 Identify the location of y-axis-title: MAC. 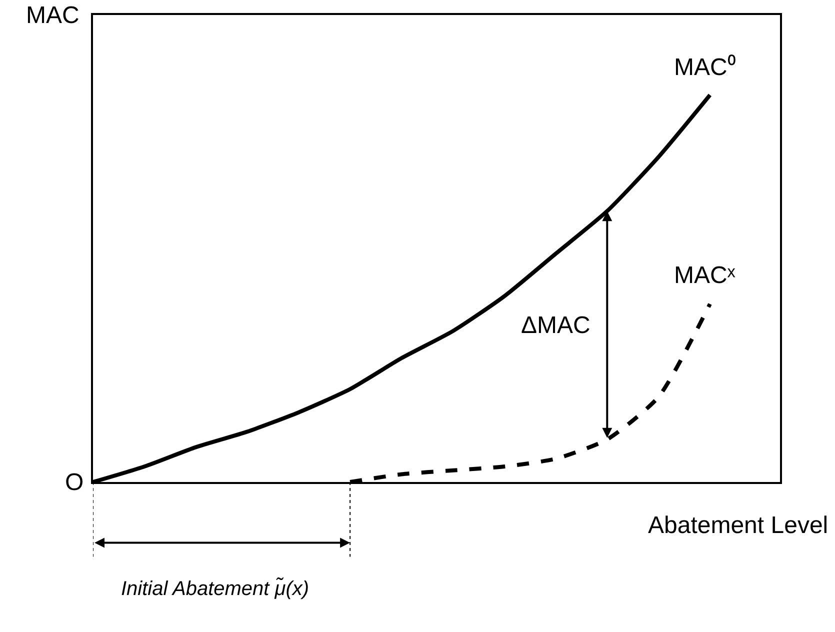
(53, 15).